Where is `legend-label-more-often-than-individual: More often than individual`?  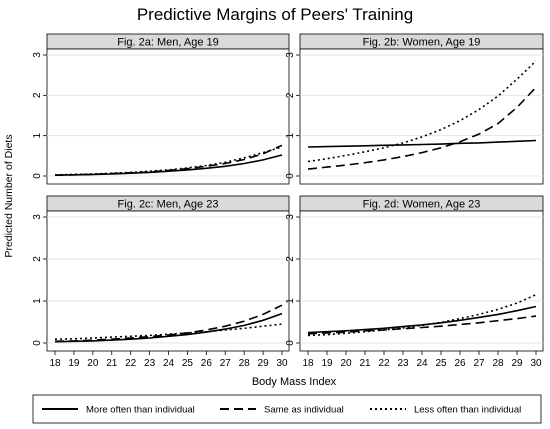
legend-label-more-often-than-individual: More often than individual is located at coordinates (140, 410).